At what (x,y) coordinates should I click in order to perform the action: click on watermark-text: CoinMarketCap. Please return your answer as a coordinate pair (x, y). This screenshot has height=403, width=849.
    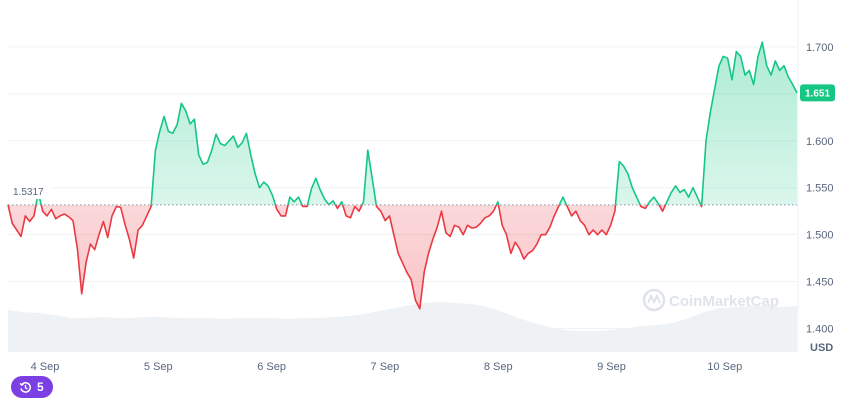
    Looking at the image, I should click on (724, 301).